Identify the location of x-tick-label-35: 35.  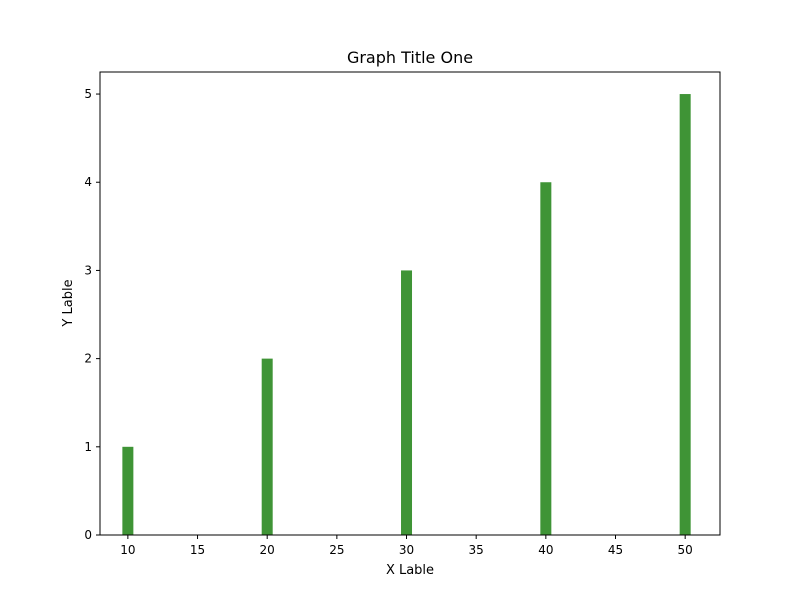
(476, 550).